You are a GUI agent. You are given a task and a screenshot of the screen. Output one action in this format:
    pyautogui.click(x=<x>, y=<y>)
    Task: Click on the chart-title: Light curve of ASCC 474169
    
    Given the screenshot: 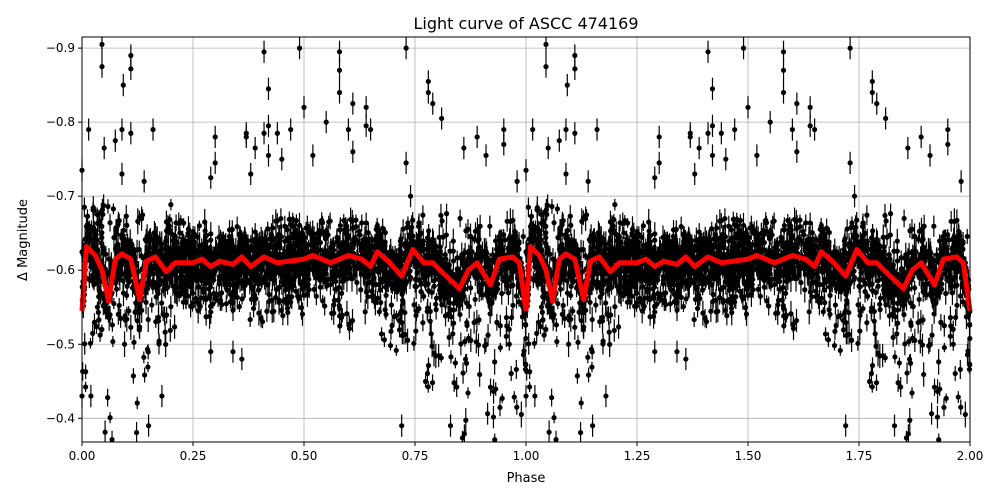 What is the action you would take?
    pyautogui.click(x=525, y=23)
    